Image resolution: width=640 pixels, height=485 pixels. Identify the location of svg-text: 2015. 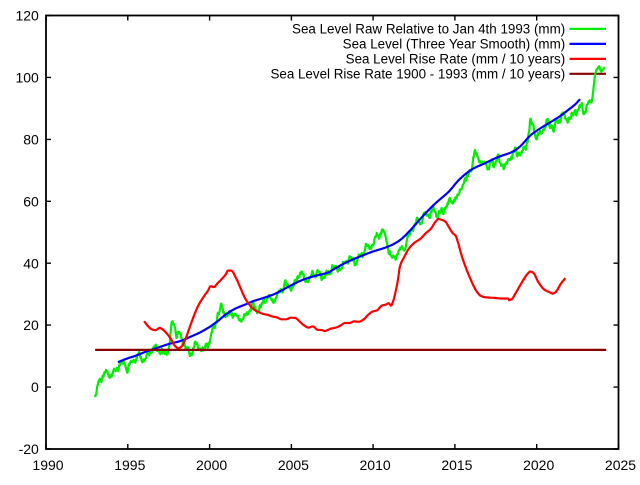
(456, 465).